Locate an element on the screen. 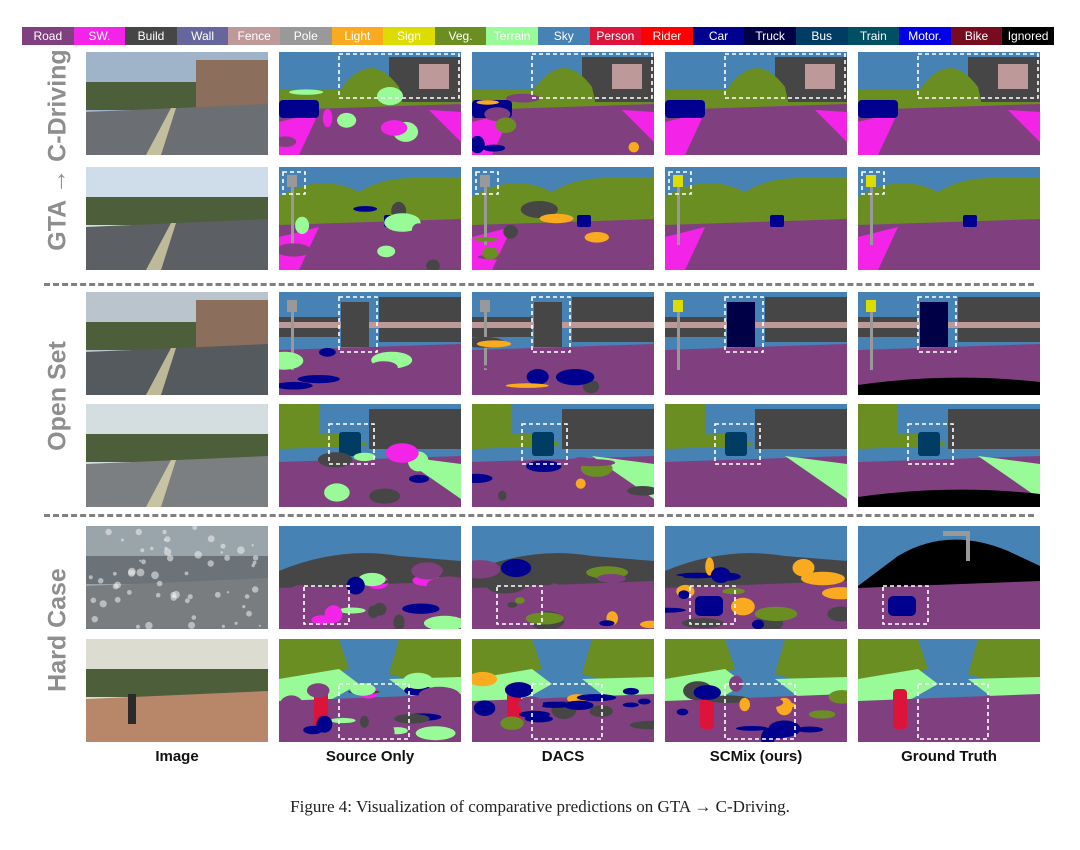  legend-item-train: Train is located at coordinates (873, 36).